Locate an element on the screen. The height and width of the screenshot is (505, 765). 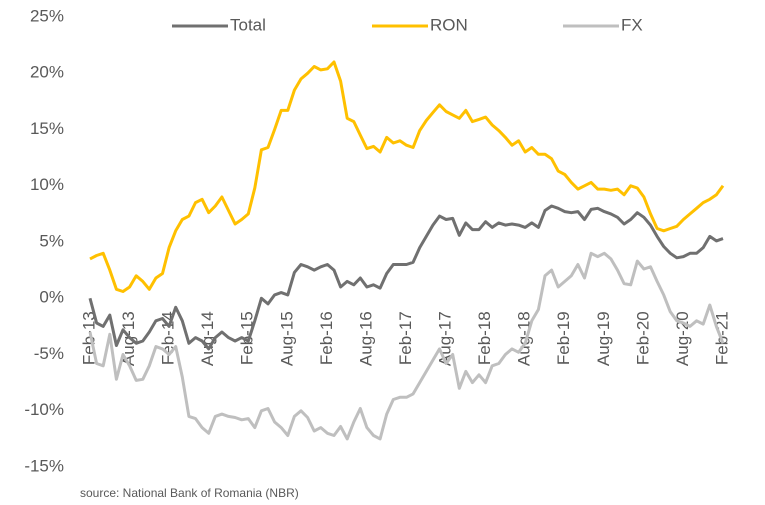
y-tick-label: -15% is located at coordinates (44, 465).